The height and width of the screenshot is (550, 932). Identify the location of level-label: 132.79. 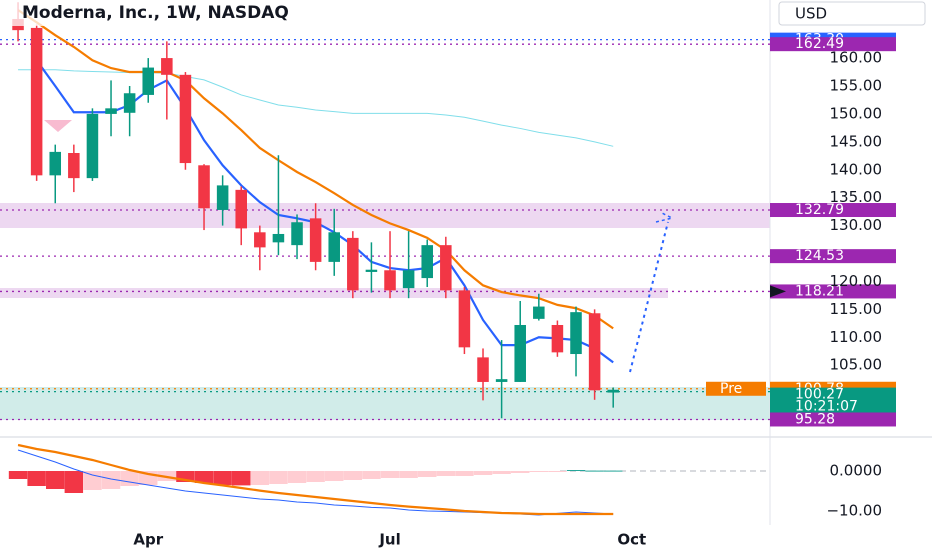
(819, 210).